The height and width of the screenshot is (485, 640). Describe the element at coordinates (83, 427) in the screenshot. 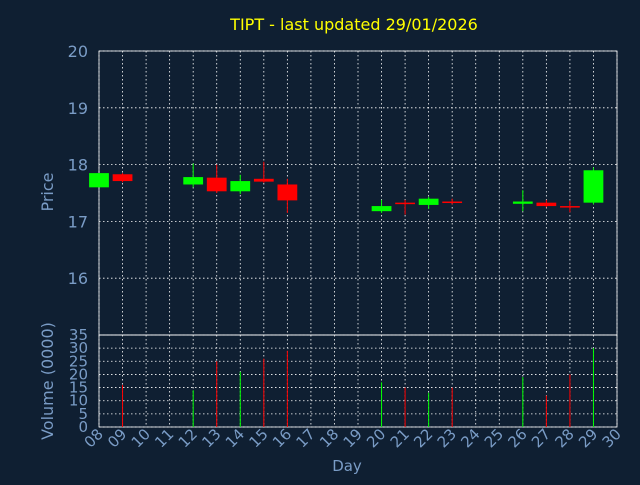

I see `volume-y-tick-label: 0` at that location.